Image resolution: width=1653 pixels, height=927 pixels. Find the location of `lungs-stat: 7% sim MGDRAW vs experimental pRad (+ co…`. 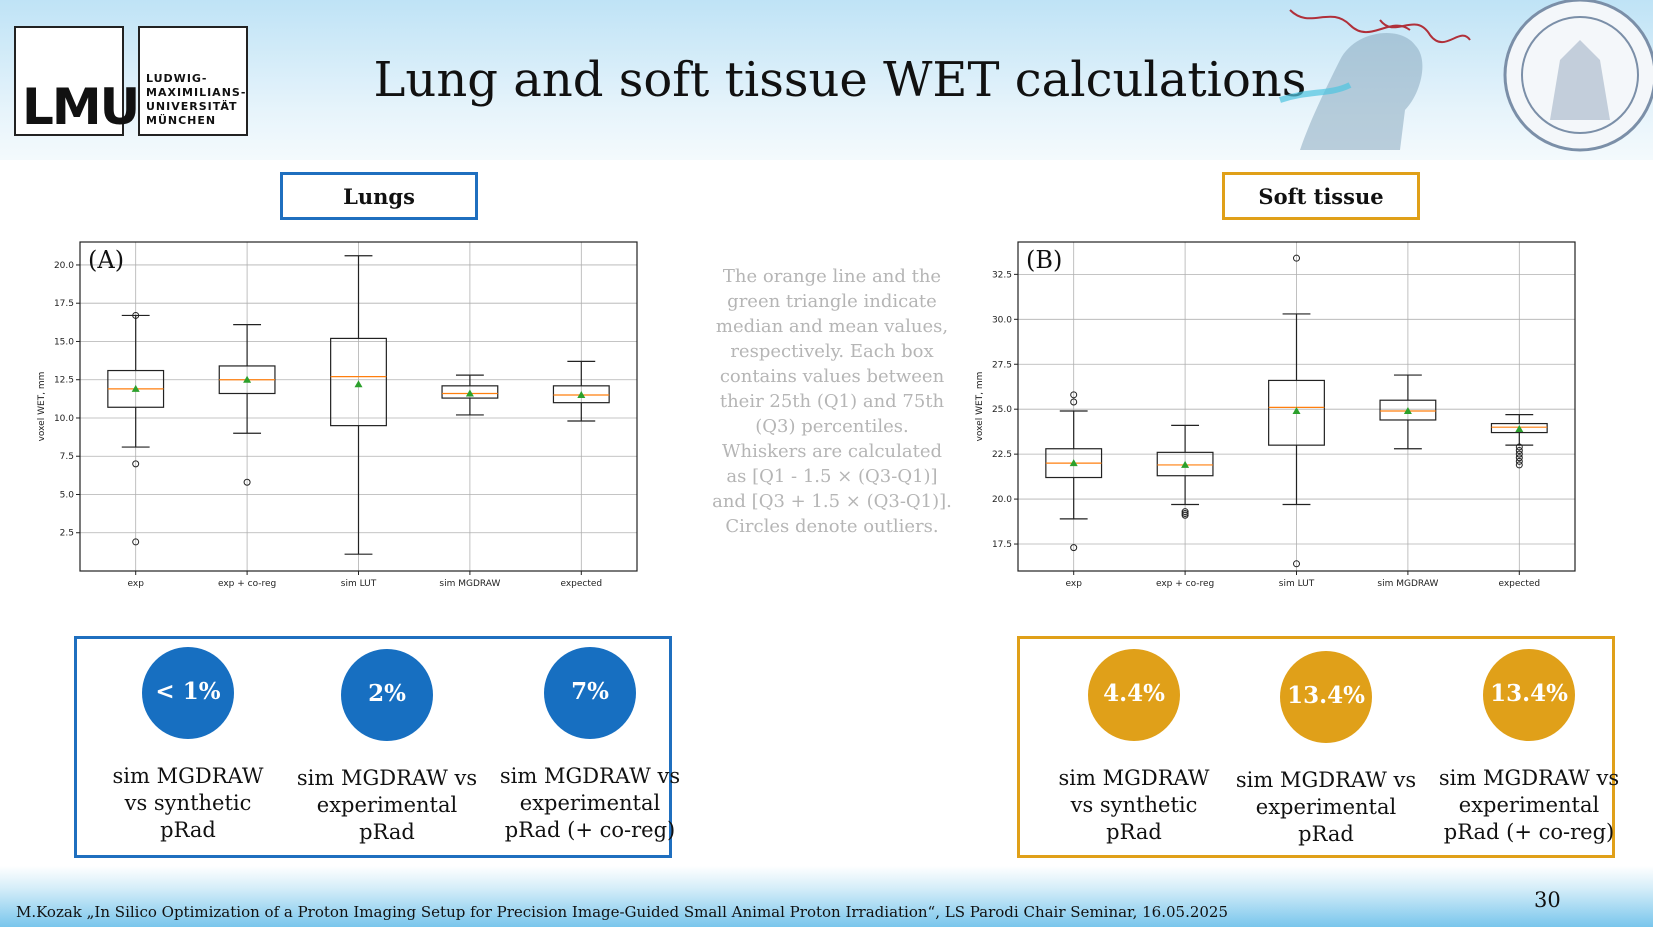

lungs-stat: 7% sim MGDRAW vs experimental pRad (+ co… is located at coordinates (590, 745).